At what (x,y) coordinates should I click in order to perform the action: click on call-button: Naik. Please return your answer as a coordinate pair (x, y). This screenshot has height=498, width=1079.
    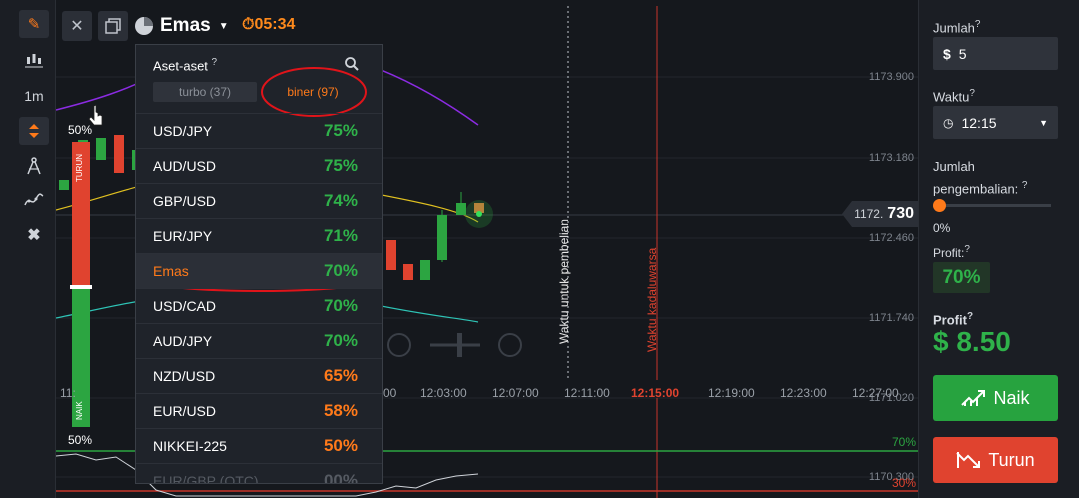
    Looking at the image, I should click on (995, 398).